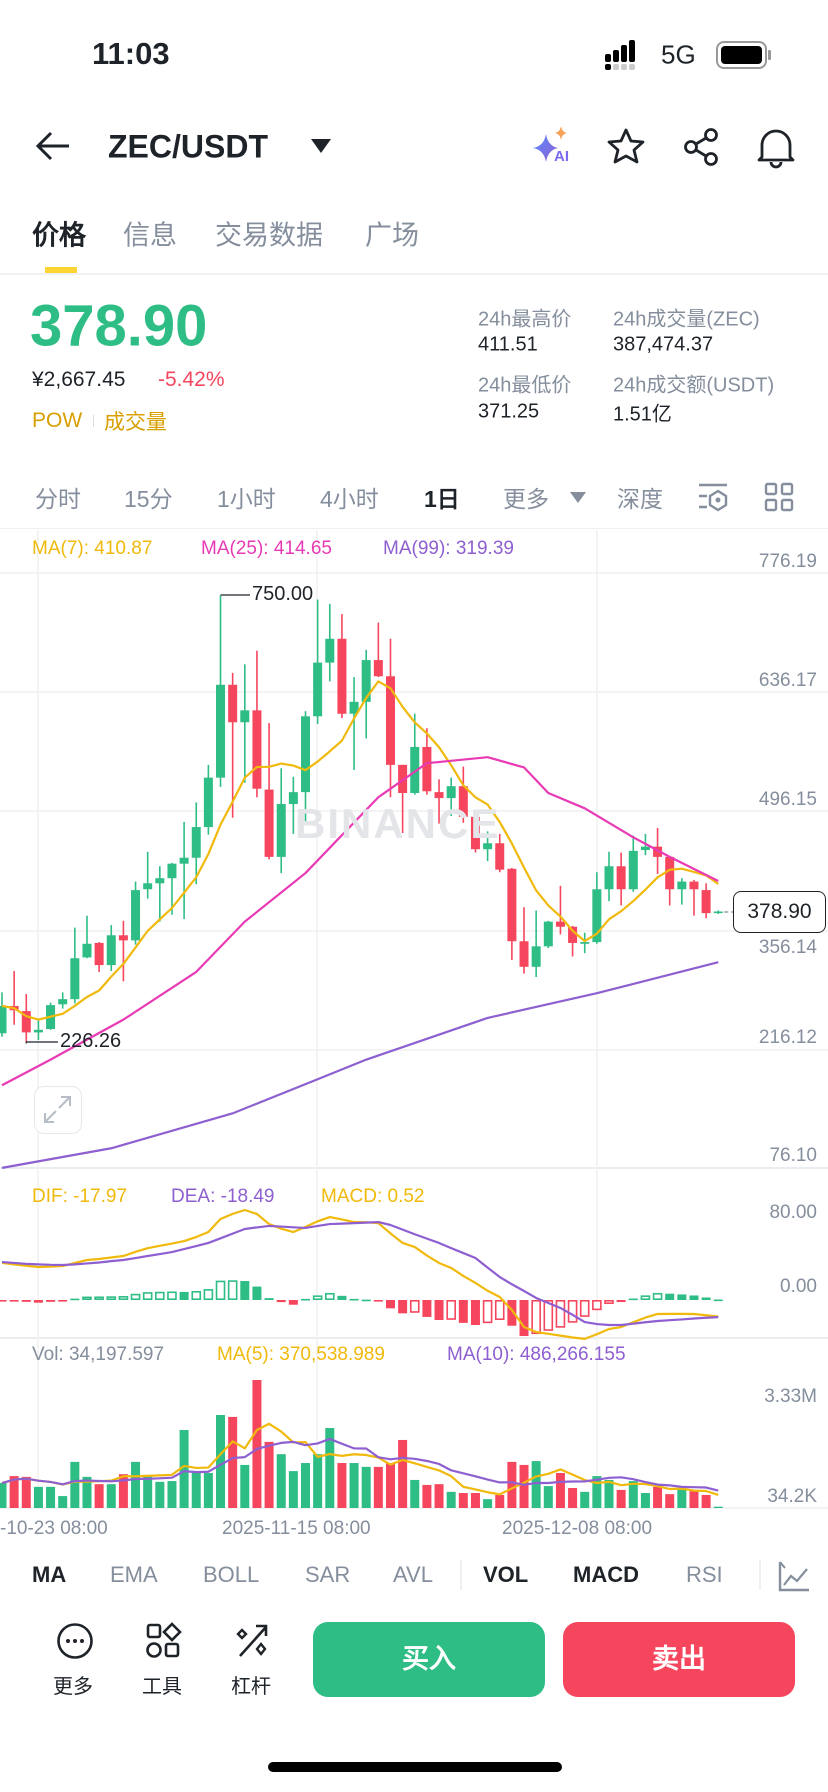 This screenshot has height=1792, width=828. I want to click on timeframe-15m: 15分, so click(148, 499).